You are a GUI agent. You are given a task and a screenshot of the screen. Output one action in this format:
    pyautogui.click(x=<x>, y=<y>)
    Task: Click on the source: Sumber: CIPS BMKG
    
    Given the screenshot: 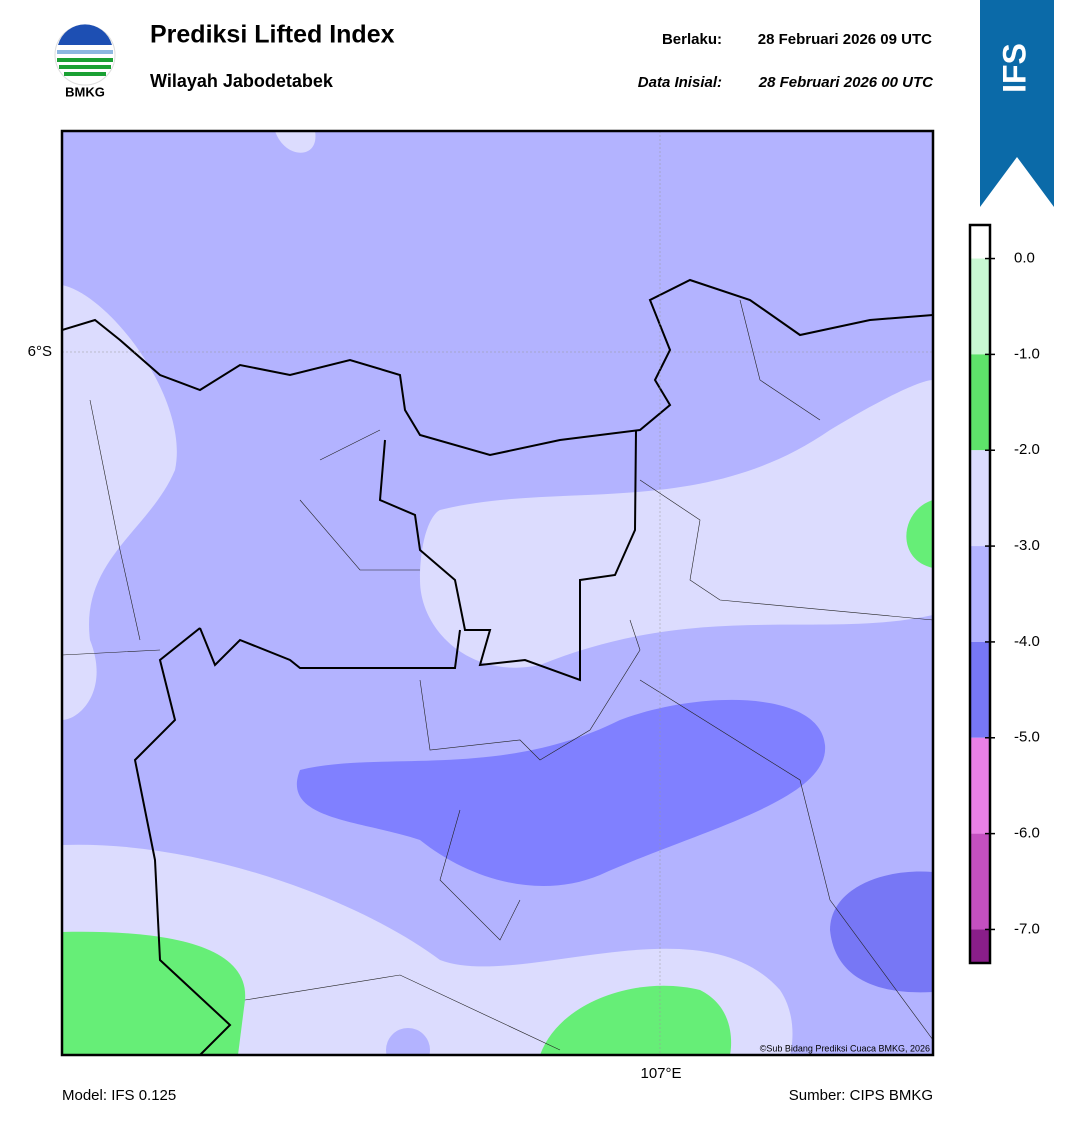 What is the action you would take?
    pyautogui.click(x=861, y=1095)
    